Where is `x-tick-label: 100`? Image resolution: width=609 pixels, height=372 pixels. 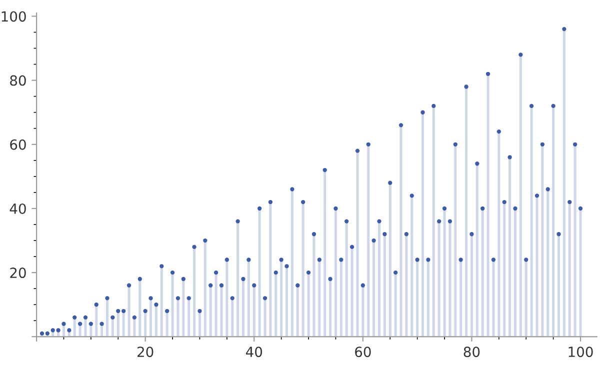
x-tick-label: 100 is located at coordinates (580, 352).